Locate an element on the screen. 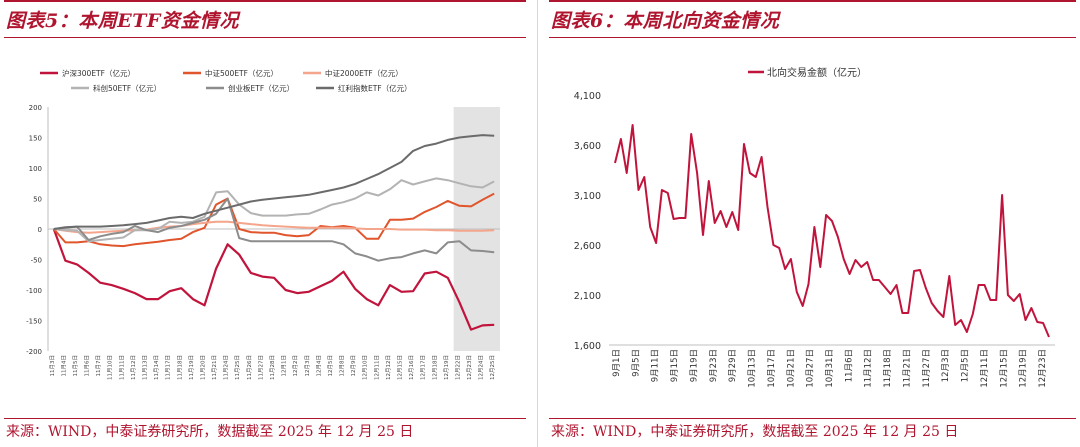 The height and width of the screenshot is (447, 1080). x-tick-label: 12月16日 is located at coordinates (411, 367).